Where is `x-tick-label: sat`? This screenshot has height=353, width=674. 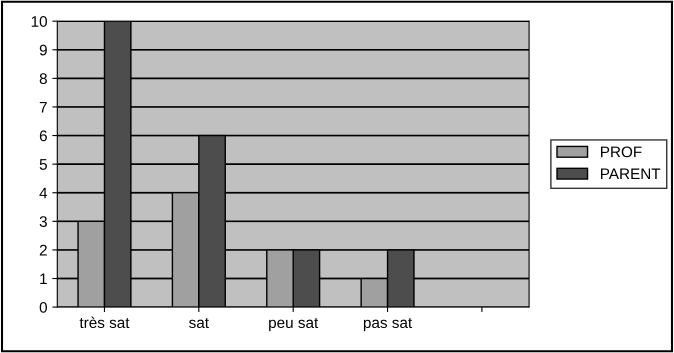 x-tick-label: sat is located at coordinates (199, 323).